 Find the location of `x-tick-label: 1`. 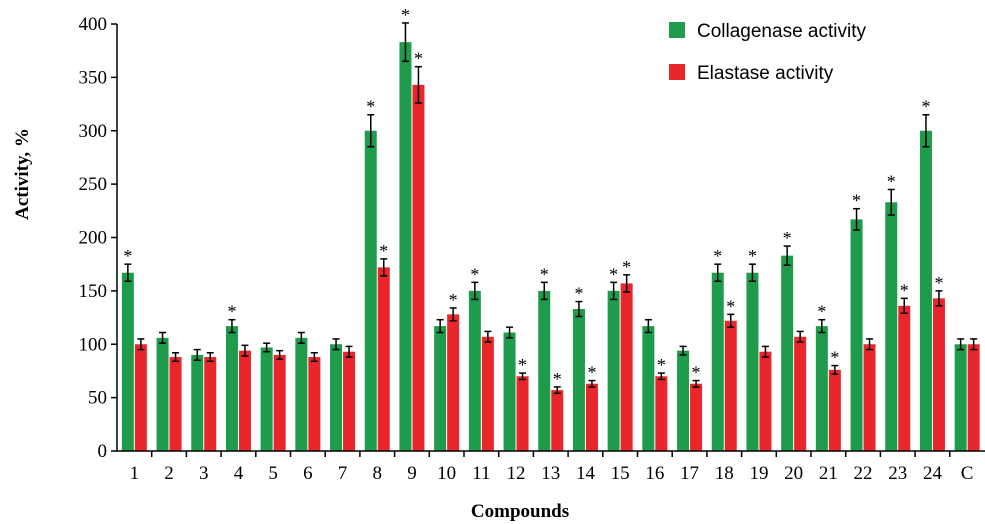

x-tick-label: 1 is located at coordinates (135, 473).